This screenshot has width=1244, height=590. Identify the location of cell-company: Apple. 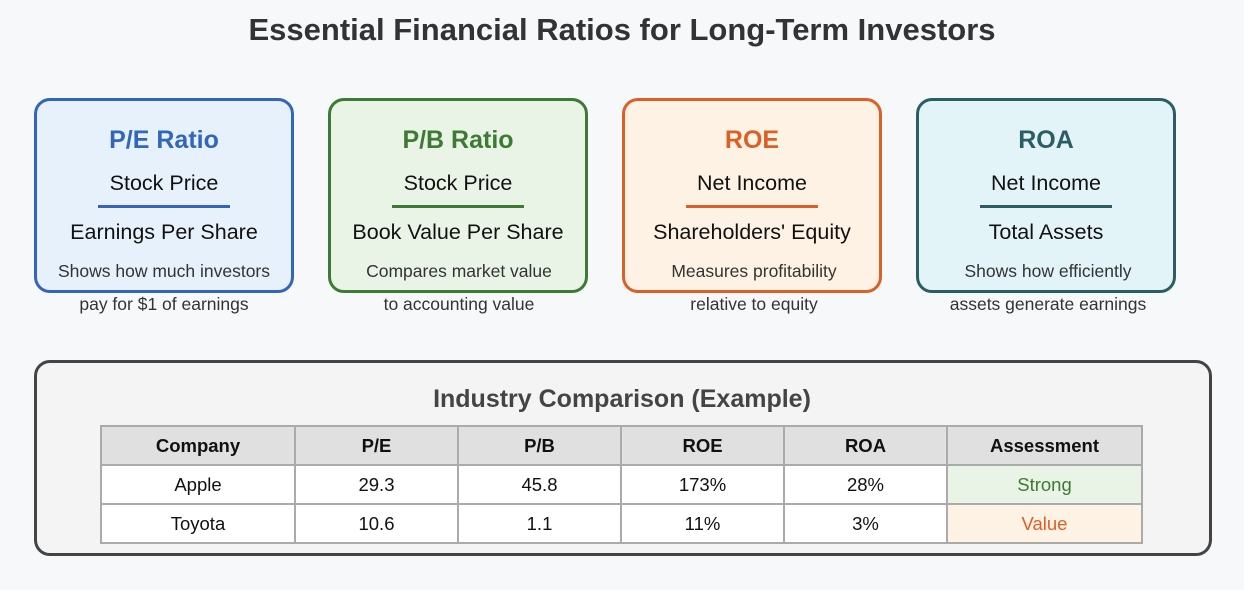
(198, 484).